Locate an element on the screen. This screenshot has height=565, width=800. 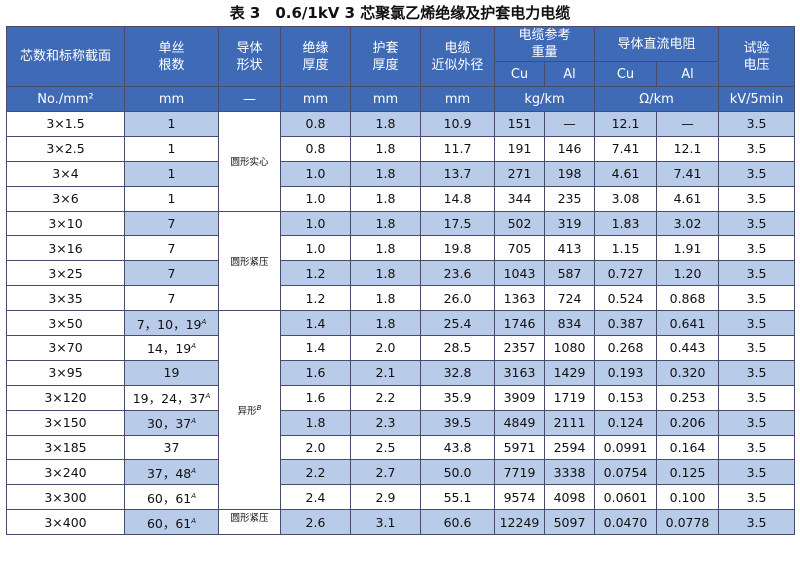
cell-ins: 0.8 is located at coordinates (315, 148).